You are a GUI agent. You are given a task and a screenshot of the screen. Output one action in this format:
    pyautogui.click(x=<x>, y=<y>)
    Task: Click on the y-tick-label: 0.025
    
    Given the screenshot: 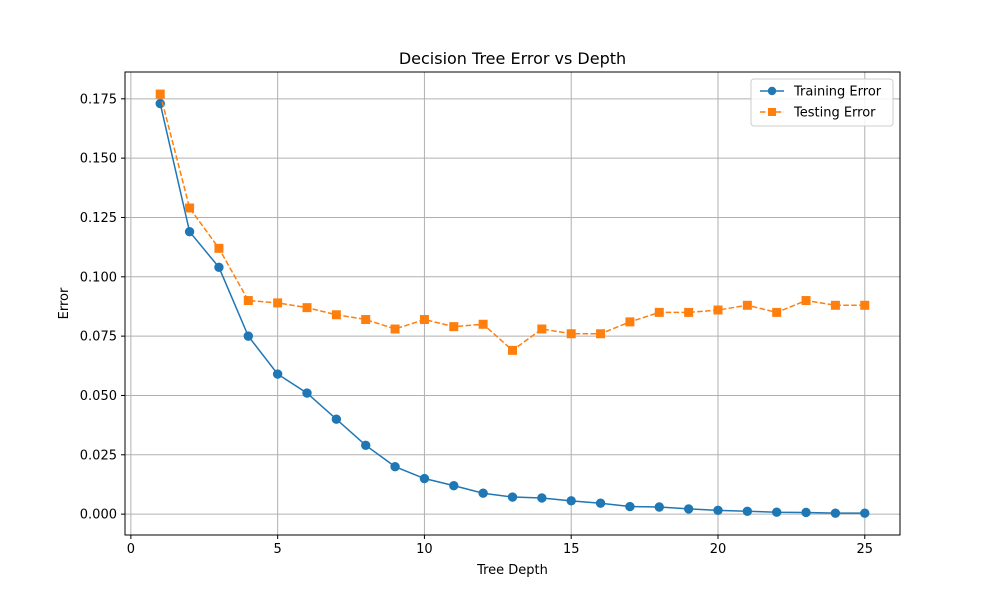 What is the action you would take?
    pyautogui.click(x=98, y=455)
    